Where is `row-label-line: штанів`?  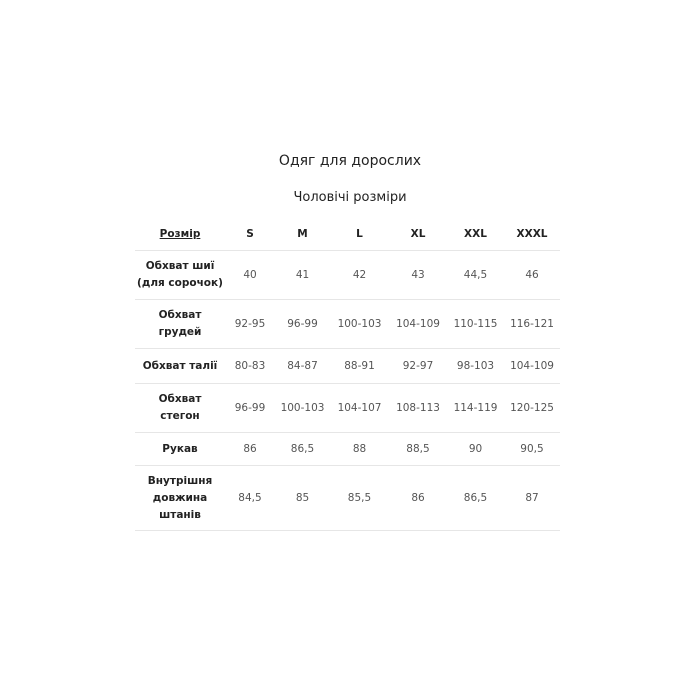
row-label-line: штанів is located at coordinates (180, 514).